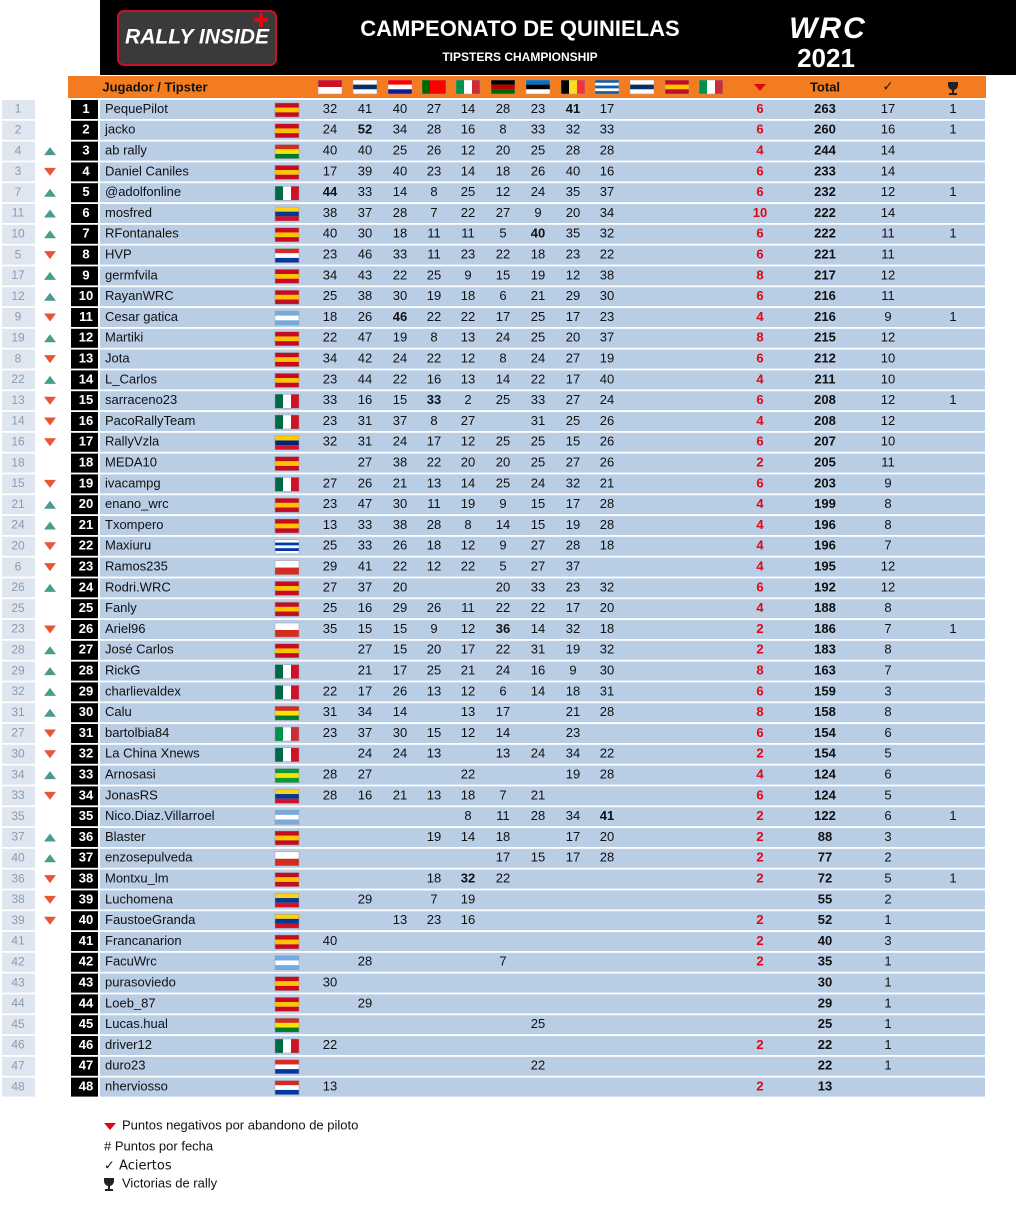 This screenshot has height=1205, width=1016. I want to click on player-name: RFontanales, so click(142, 233).